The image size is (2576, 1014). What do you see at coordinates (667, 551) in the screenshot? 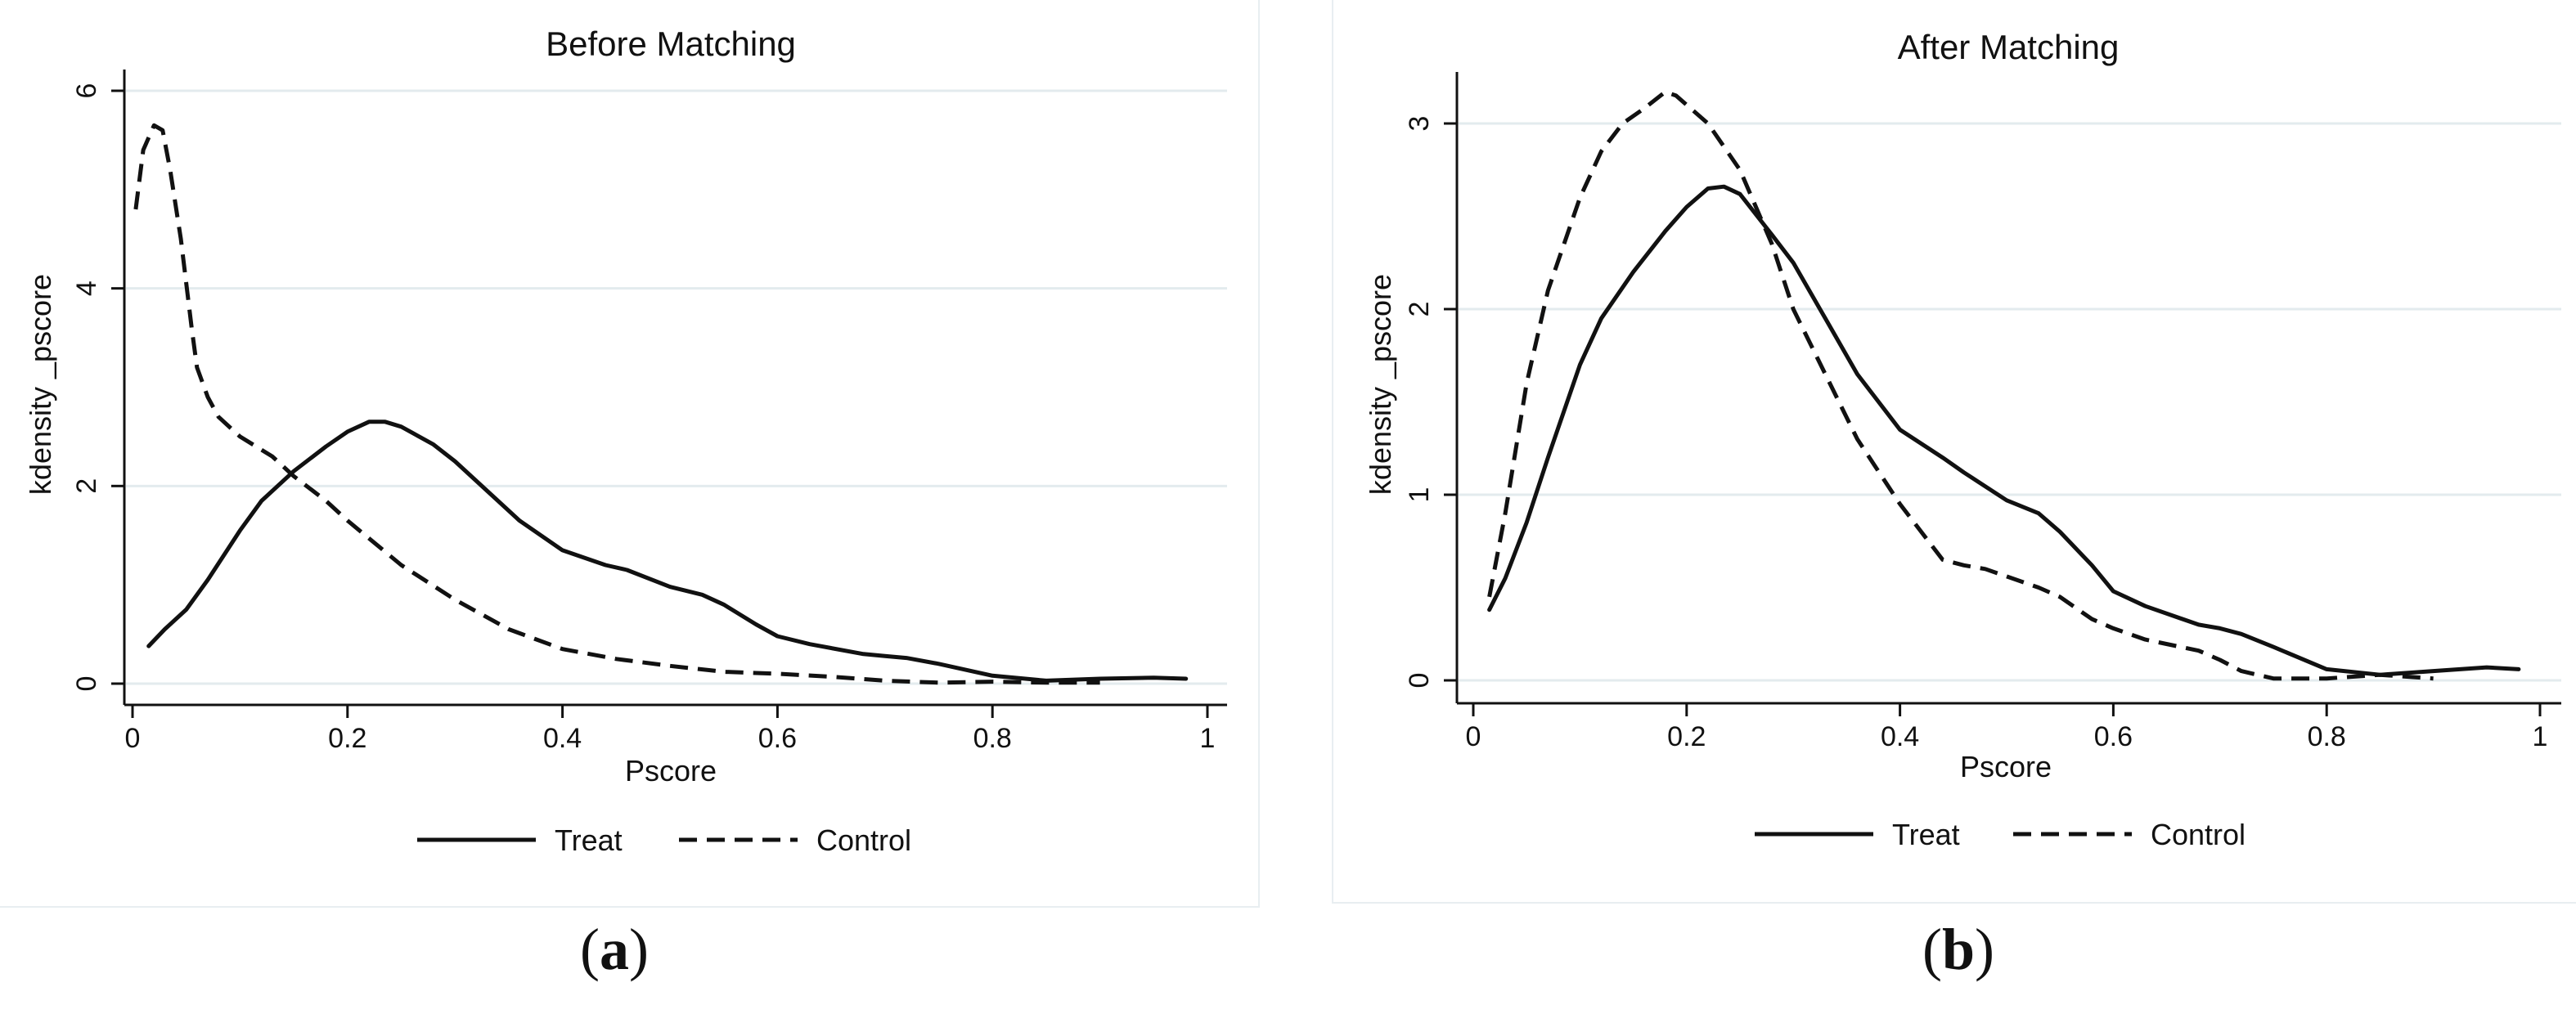
I see `series-line-treat` at bounding box center [667, 551].